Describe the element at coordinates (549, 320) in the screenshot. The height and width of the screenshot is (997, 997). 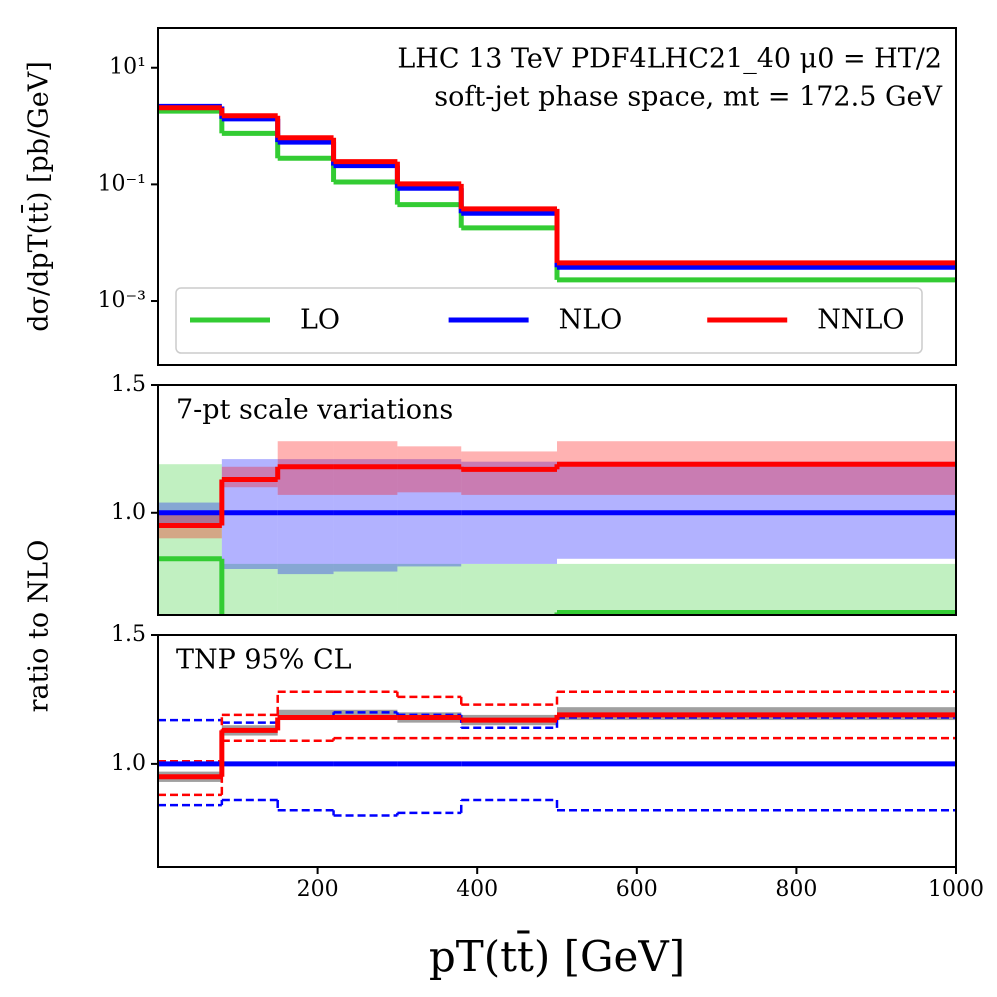
I see `legend-box` at that location.